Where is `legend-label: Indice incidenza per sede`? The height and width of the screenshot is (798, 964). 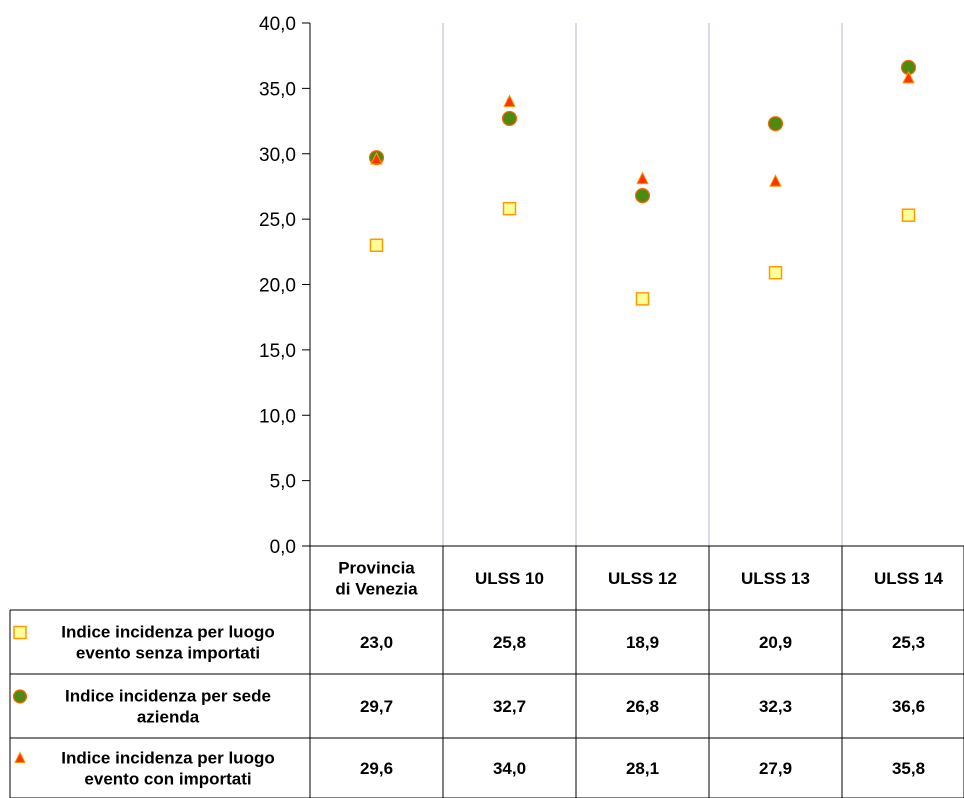 legend-label: Indice incidenza per sede is located at coordinates (168, 696).